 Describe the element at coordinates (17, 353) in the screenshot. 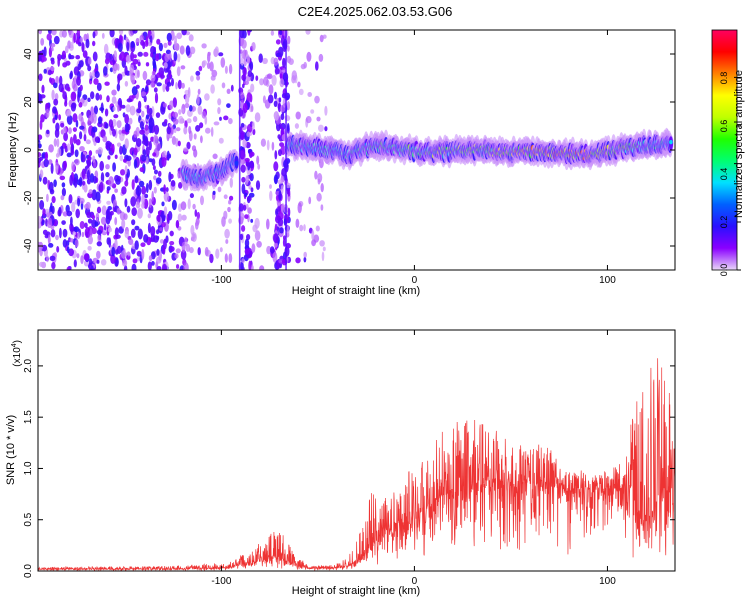

I see `svg-text: (x104)` at that location.